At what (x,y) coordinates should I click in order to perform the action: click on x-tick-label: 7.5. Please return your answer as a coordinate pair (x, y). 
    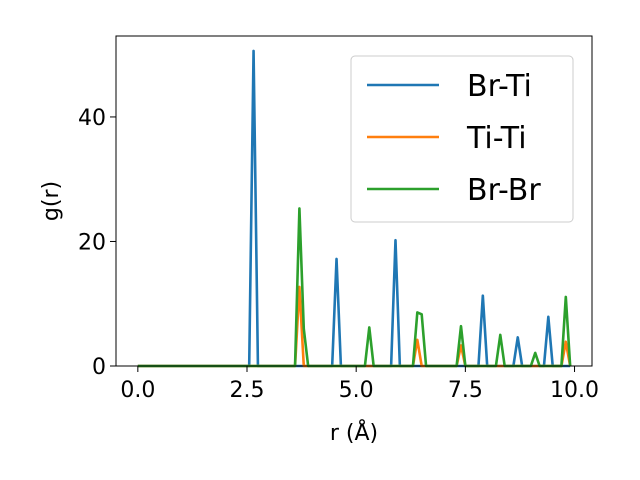
    Looking at the image, I should click on (465, 390).